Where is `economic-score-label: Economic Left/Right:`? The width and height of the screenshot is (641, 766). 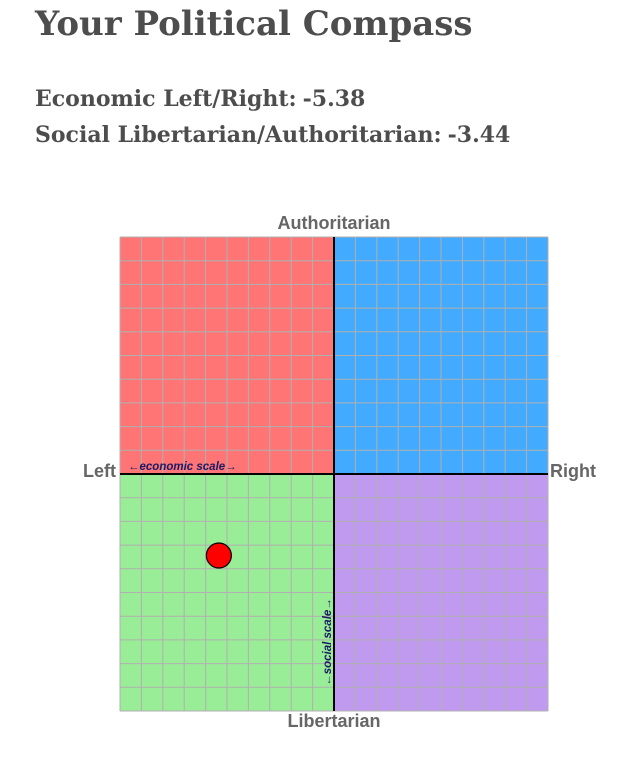 economic-score-label: Economic Left/Right: is located at coordinates (166, 99).